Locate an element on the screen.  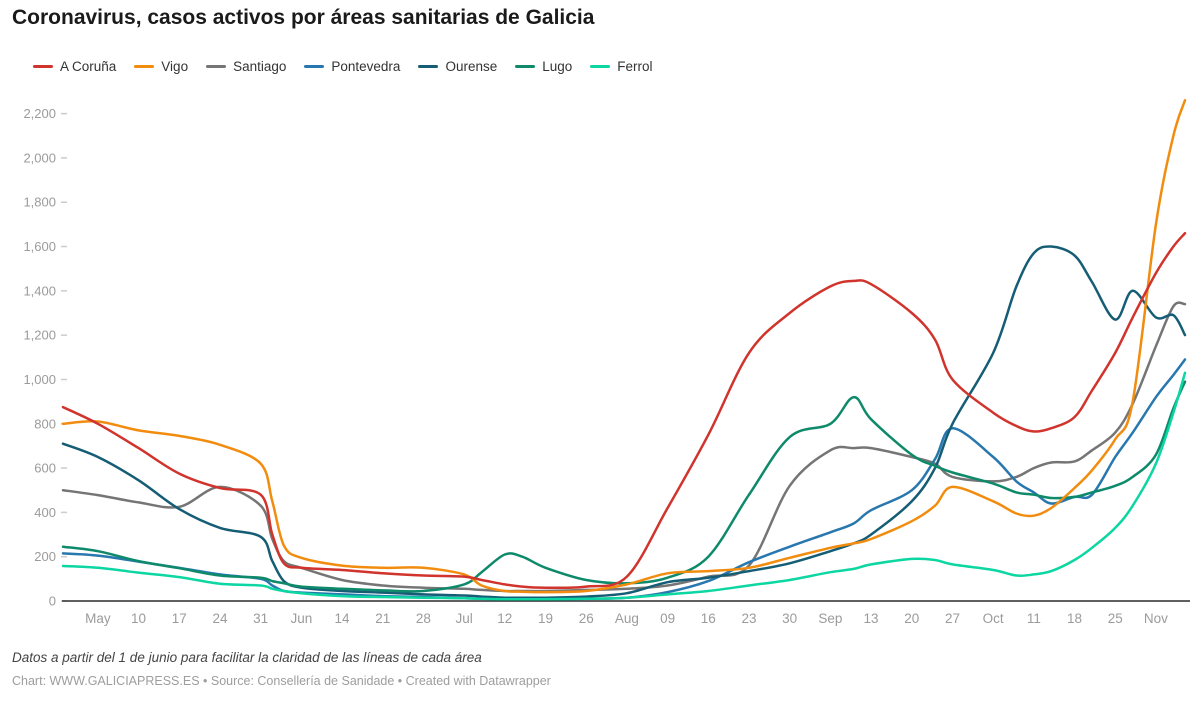
x-axis-tick-label: Sep is located at coordinates (830, 618).